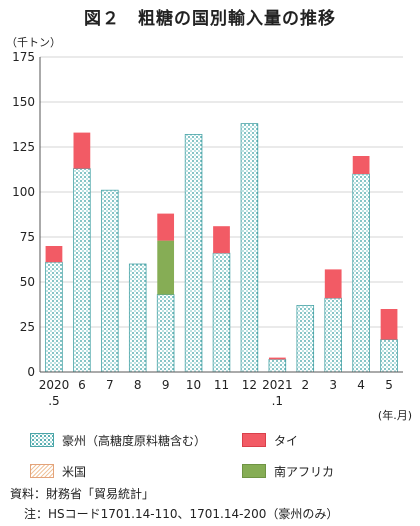  Describe the element at coordinates (27, 237) in the screenshot. I see `y-tick-label: 75` at that location.